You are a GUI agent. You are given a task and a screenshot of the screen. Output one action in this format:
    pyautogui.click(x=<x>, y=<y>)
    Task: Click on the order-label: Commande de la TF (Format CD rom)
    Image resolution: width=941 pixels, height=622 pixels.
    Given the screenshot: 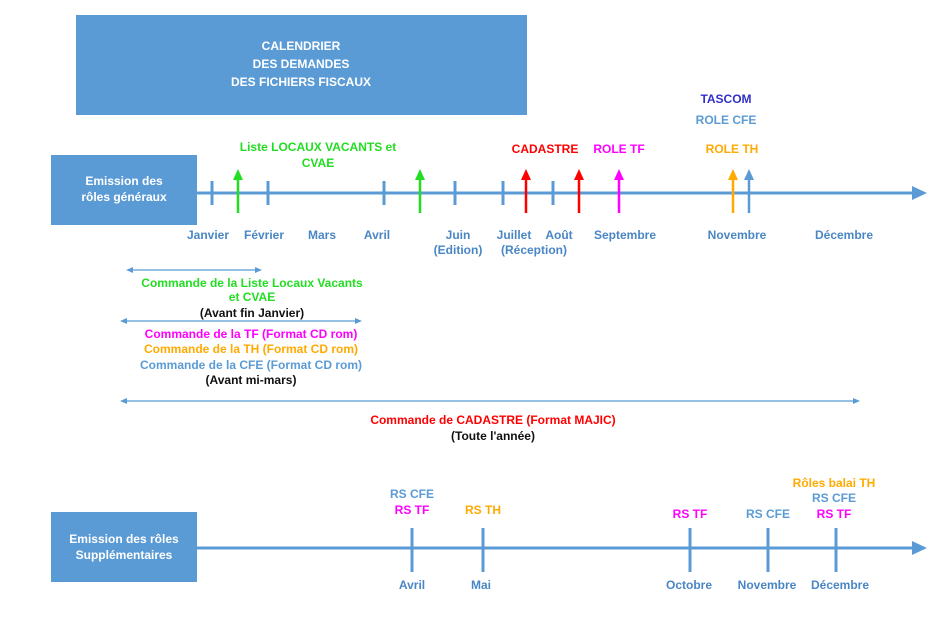 What is the action you would take?
    pyautogui.click(x=251, y=334)
    